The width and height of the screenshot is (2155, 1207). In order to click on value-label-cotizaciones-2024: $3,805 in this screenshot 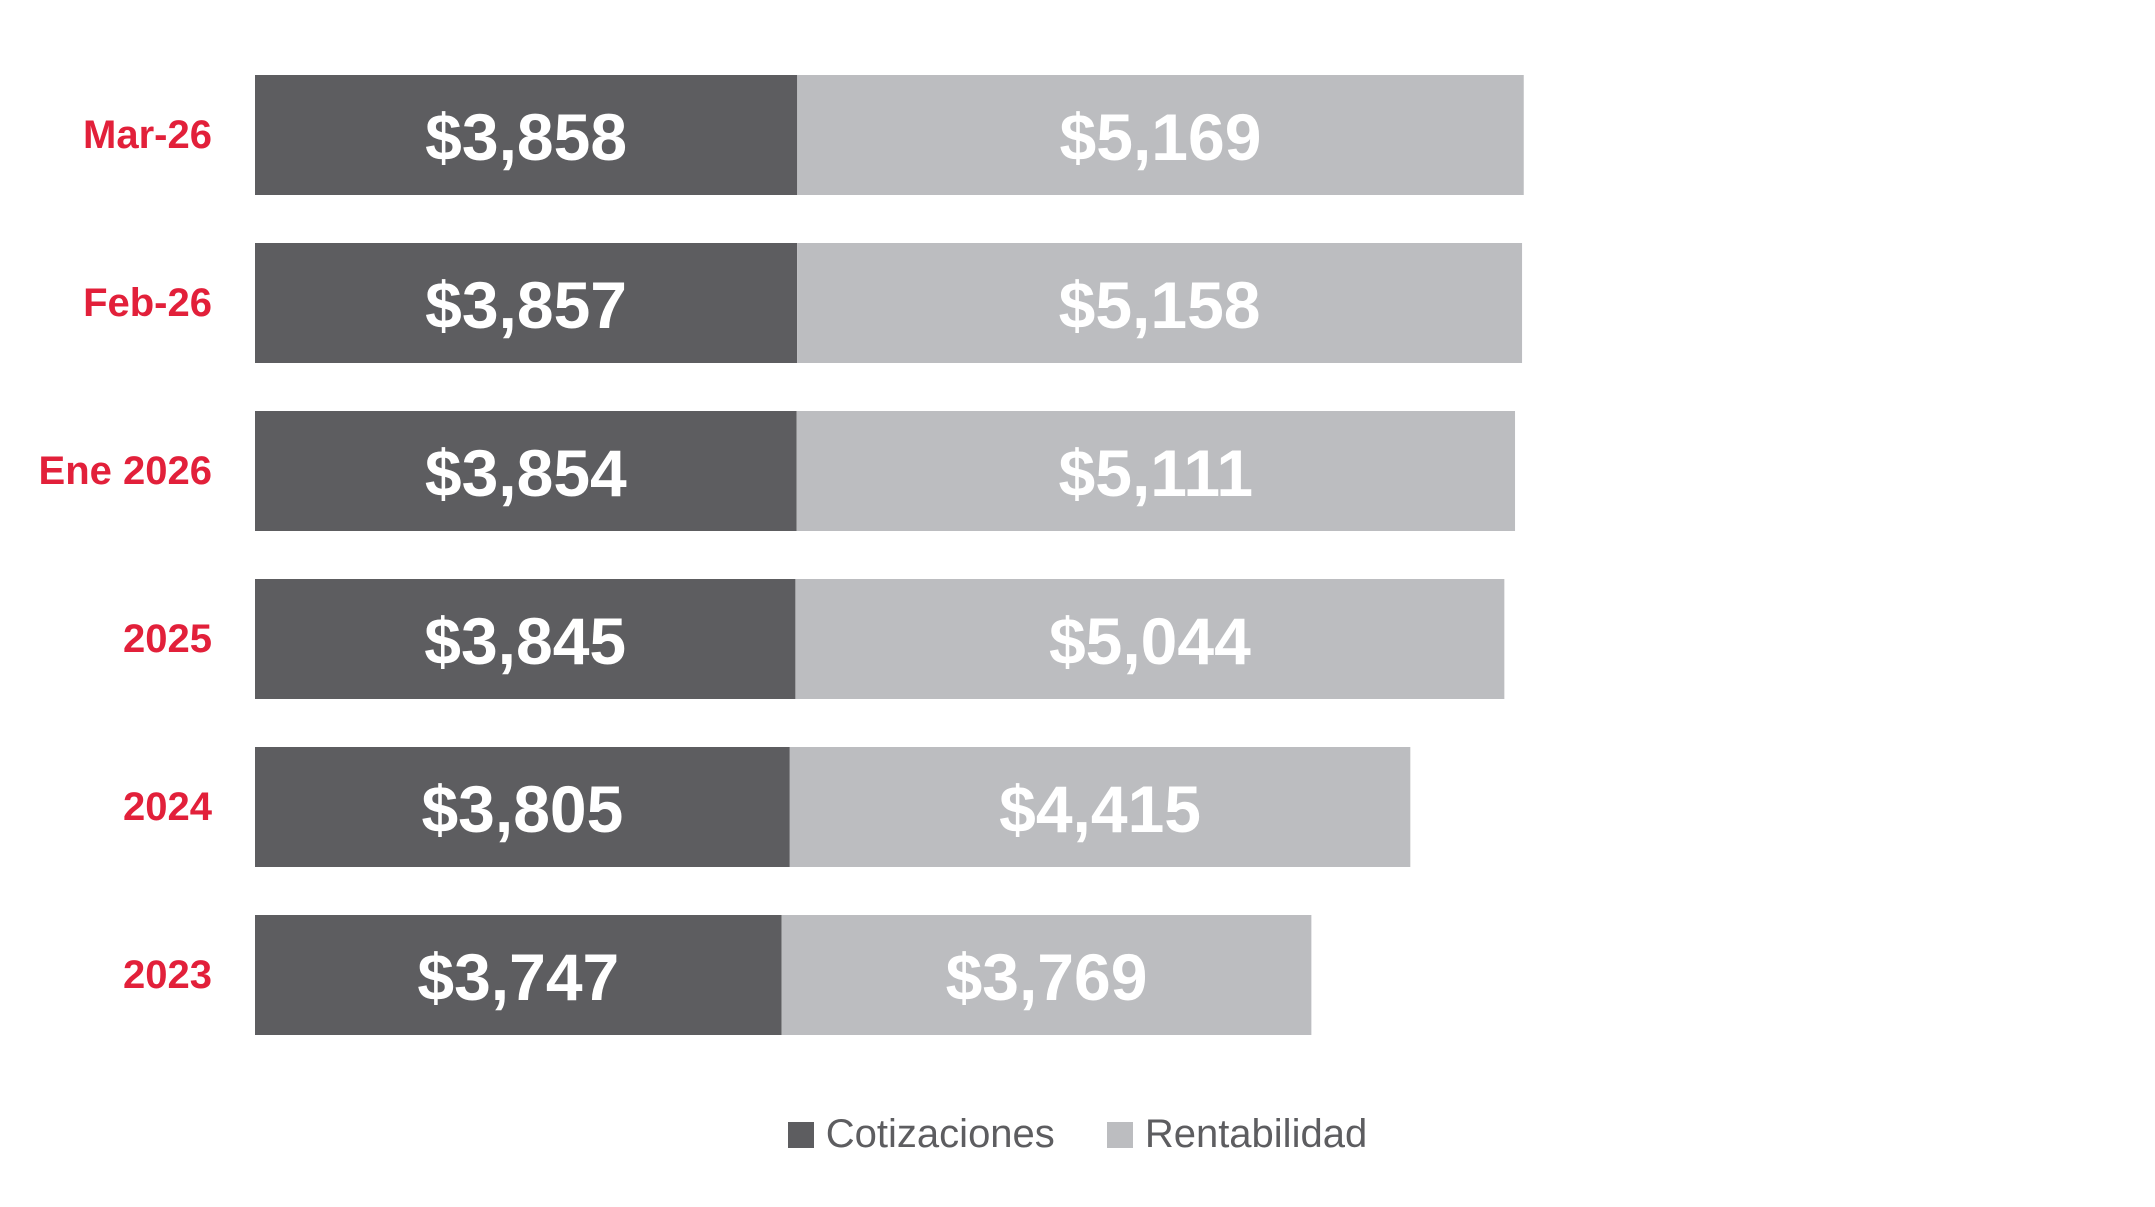, I will do `click(522, 809)`.